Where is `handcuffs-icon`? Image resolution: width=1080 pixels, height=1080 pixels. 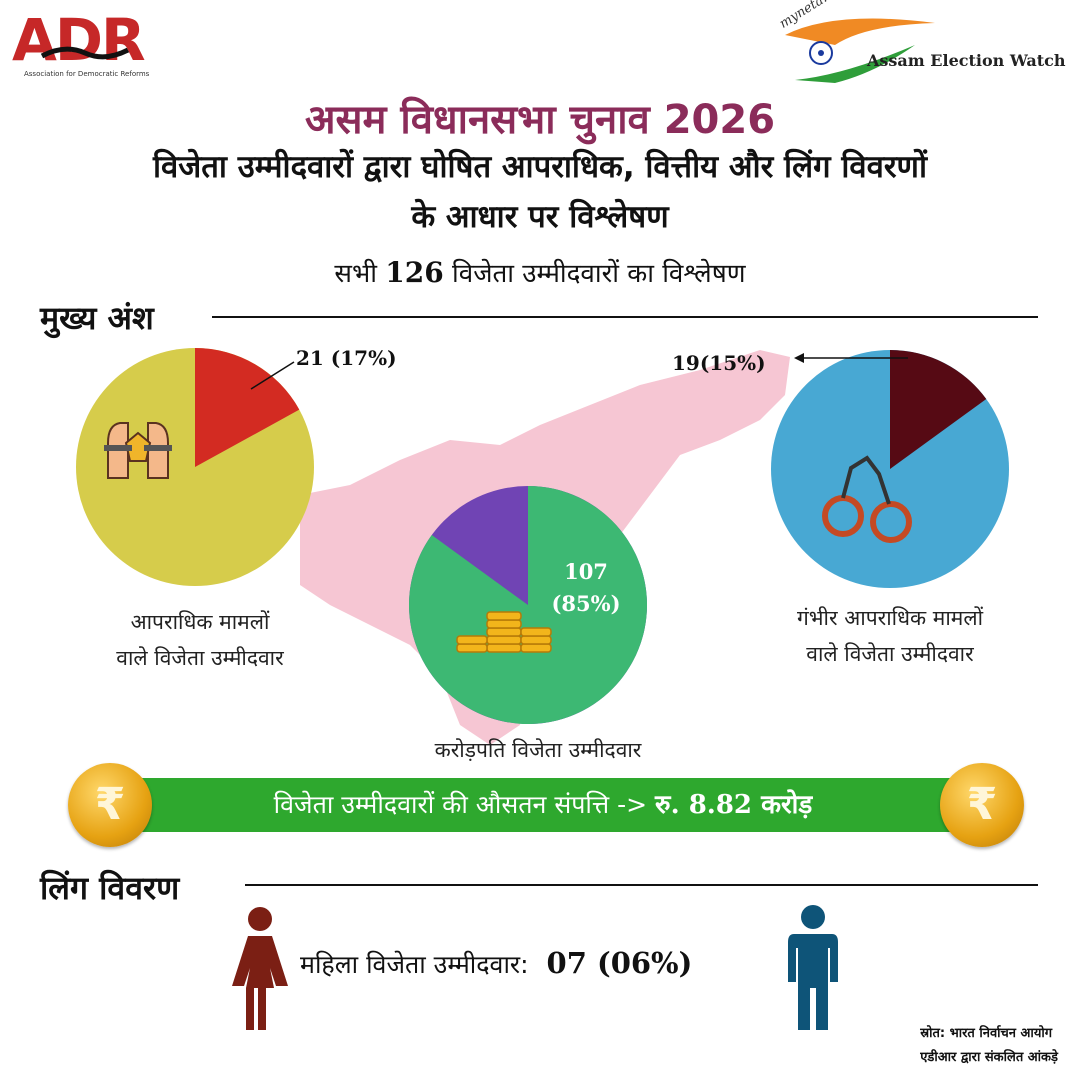 handcuffs-icon is located at coordinates (867, 499).